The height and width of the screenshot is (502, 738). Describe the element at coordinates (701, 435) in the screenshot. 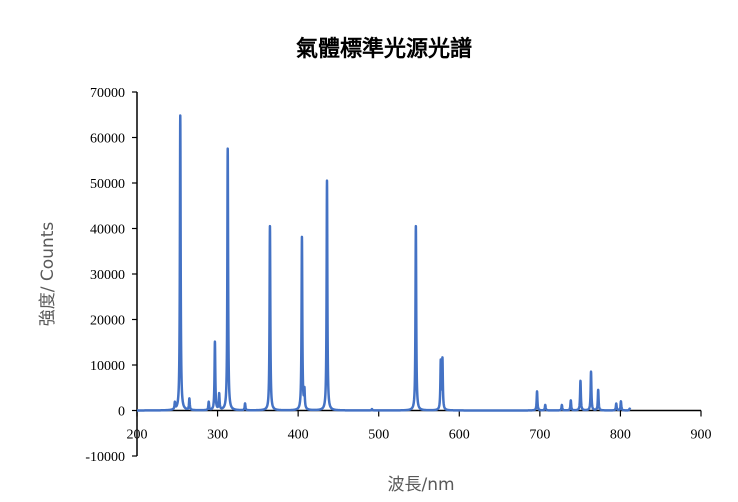

I see `x-tick-label: 900` at that location.